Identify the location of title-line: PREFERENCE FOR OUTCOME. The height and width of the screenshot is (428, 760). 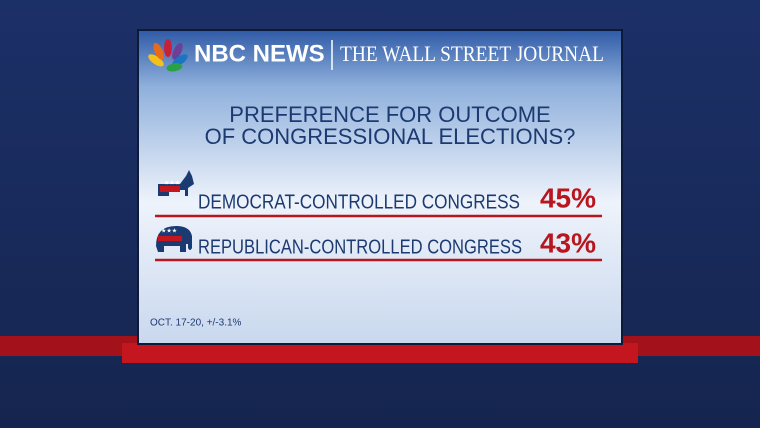
(389, 114).